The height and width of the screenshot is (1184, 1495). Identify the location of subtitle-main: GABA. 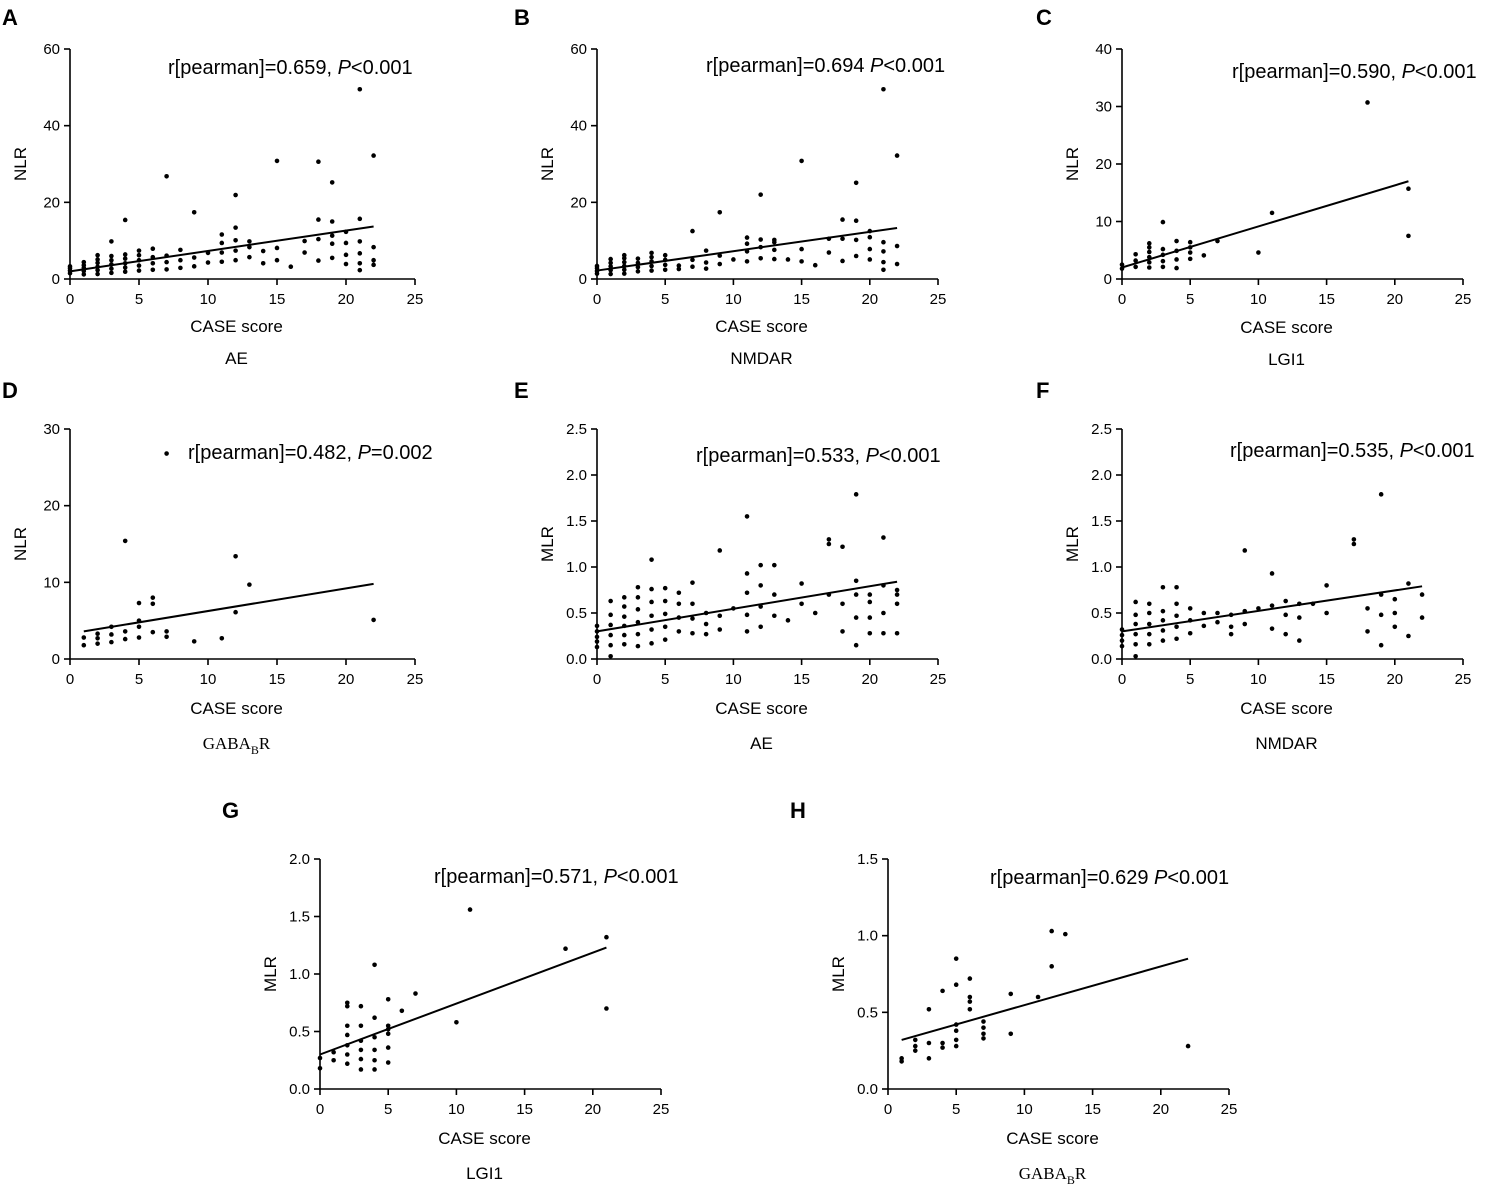
(227, 743).